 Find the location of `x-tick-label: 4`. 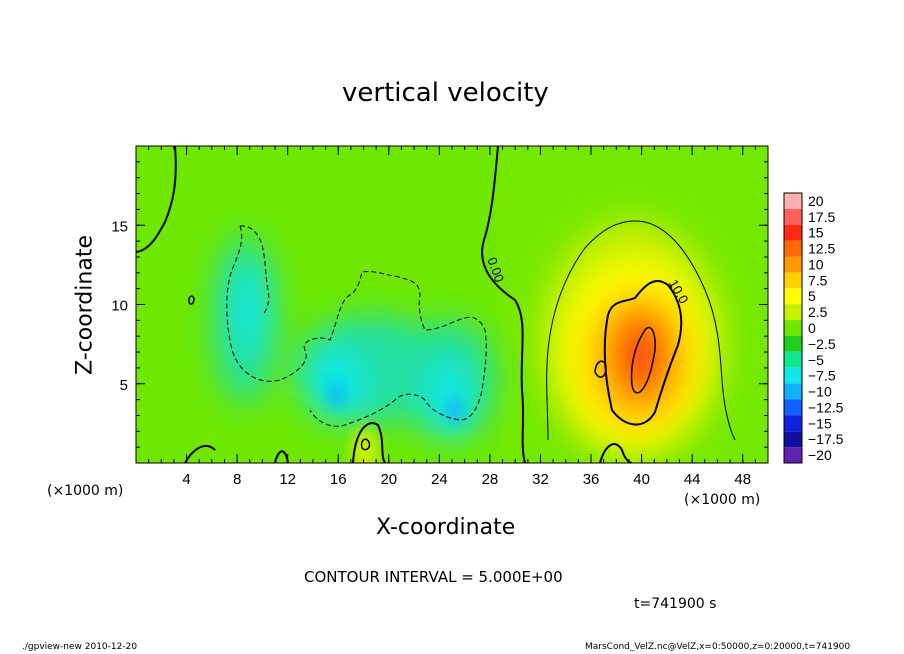

x-tick-label: 4 is located at coordinates (186, 479).